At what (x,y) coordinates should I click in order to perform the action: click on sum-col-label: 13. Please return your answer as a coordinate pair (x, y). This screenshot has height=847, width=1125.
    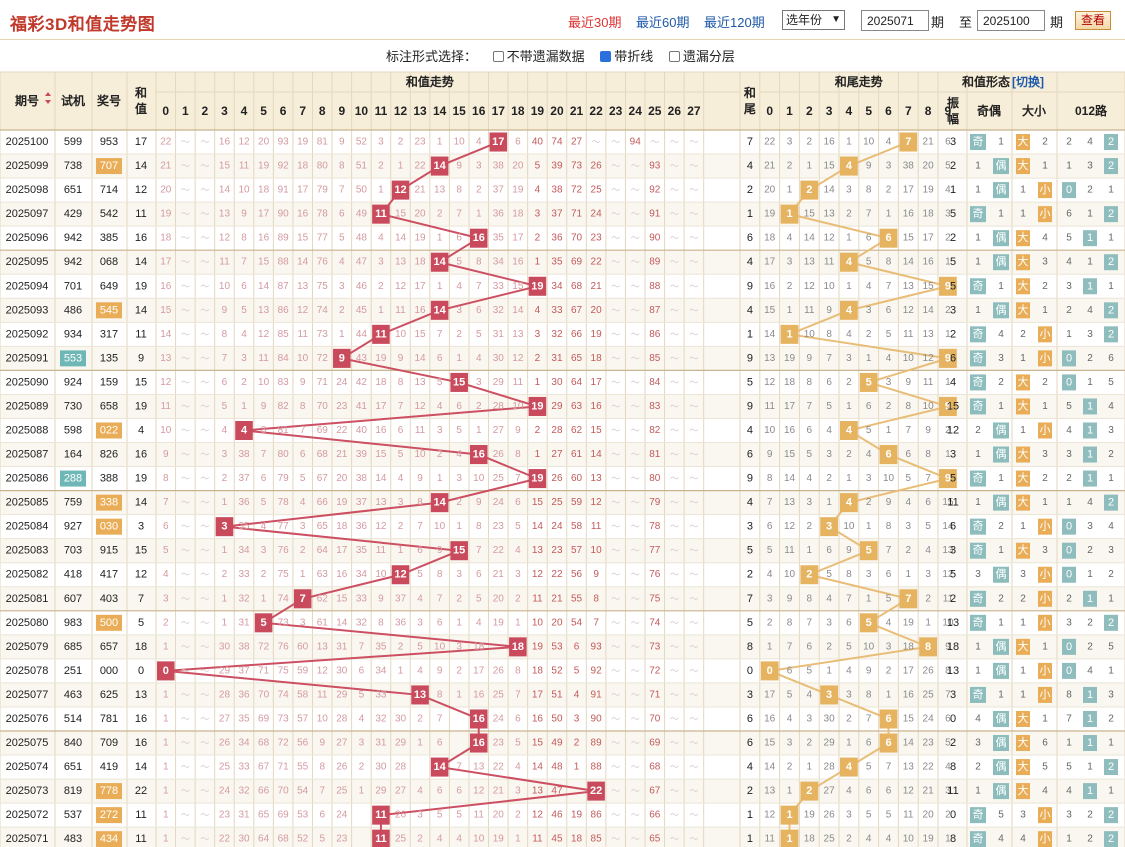
    Looking at the image, I should click on (420, 111).